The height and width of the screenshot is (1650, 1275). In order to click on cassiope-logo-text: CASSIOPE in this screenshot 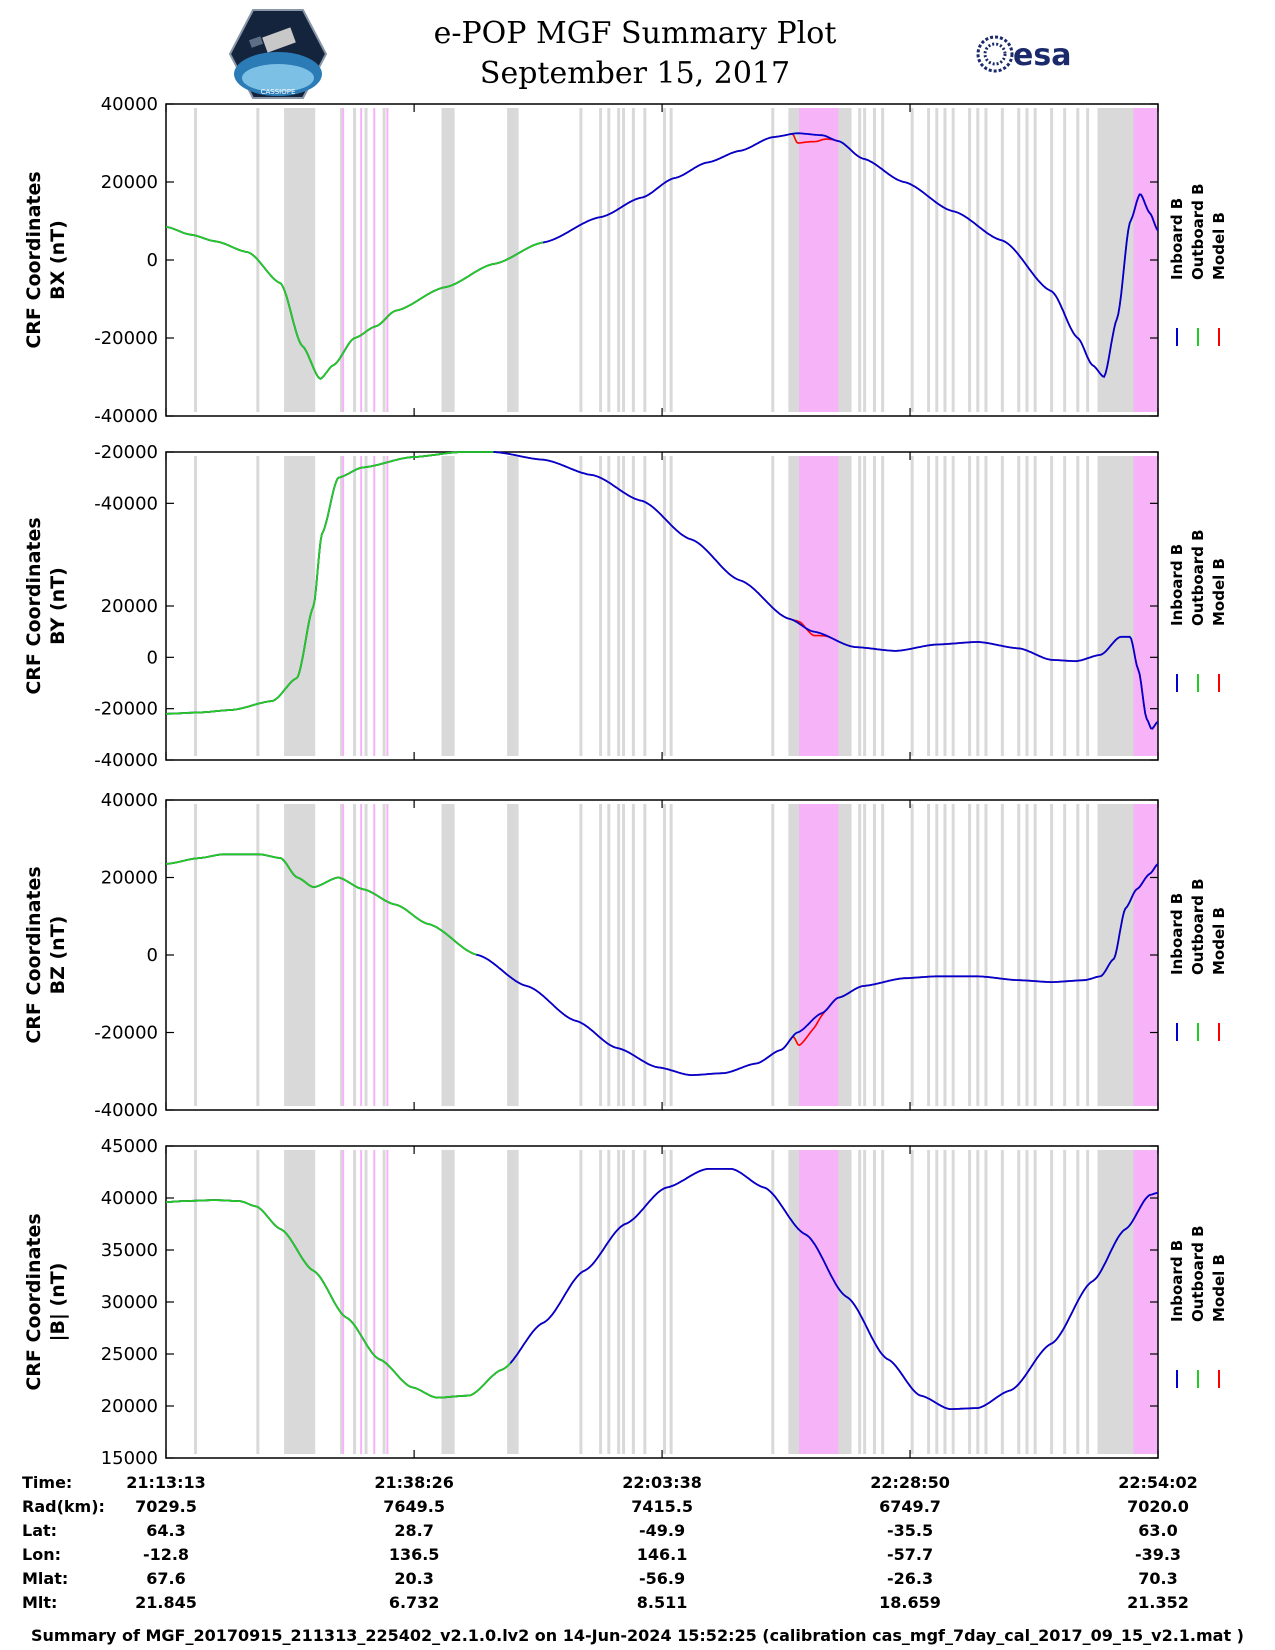, I will do `click(278, 92)`.